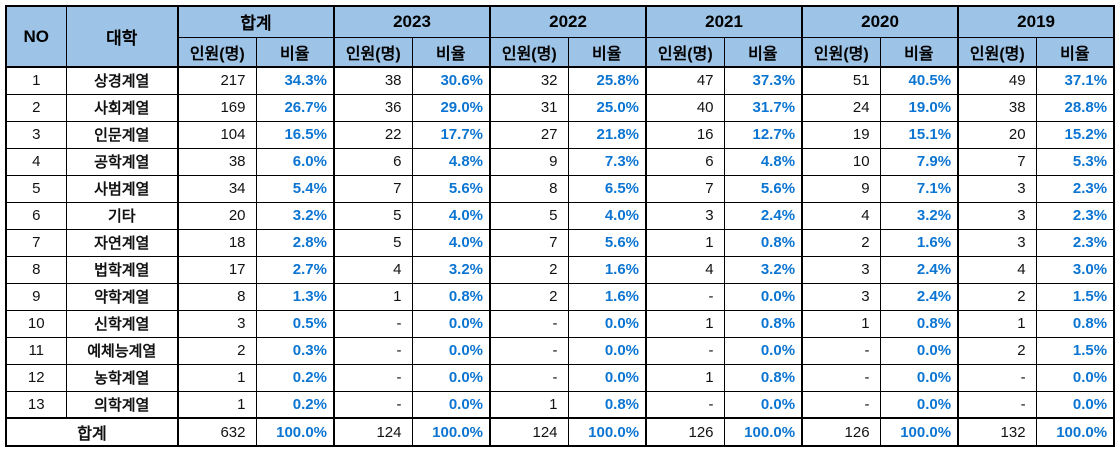  Describe the element at coordinates (122, 296) in the screenshot. I see `row-category: 약학계열` at that location.